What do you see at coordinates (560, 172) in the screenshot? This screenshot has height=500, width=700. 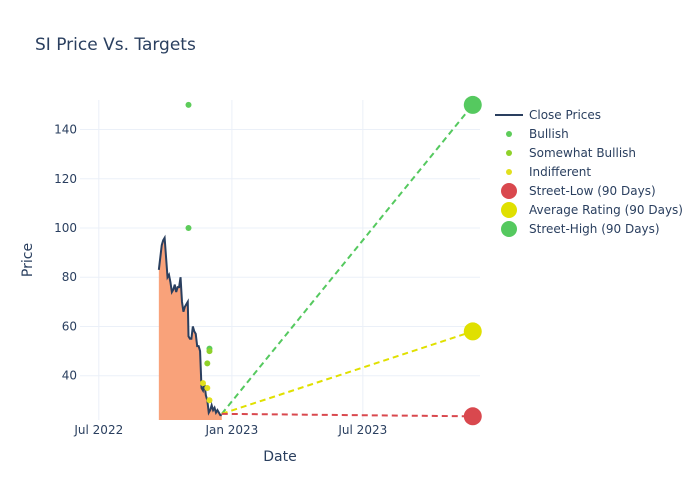 I see `legend-label: Indifferent` at bounding box center [560, 172].